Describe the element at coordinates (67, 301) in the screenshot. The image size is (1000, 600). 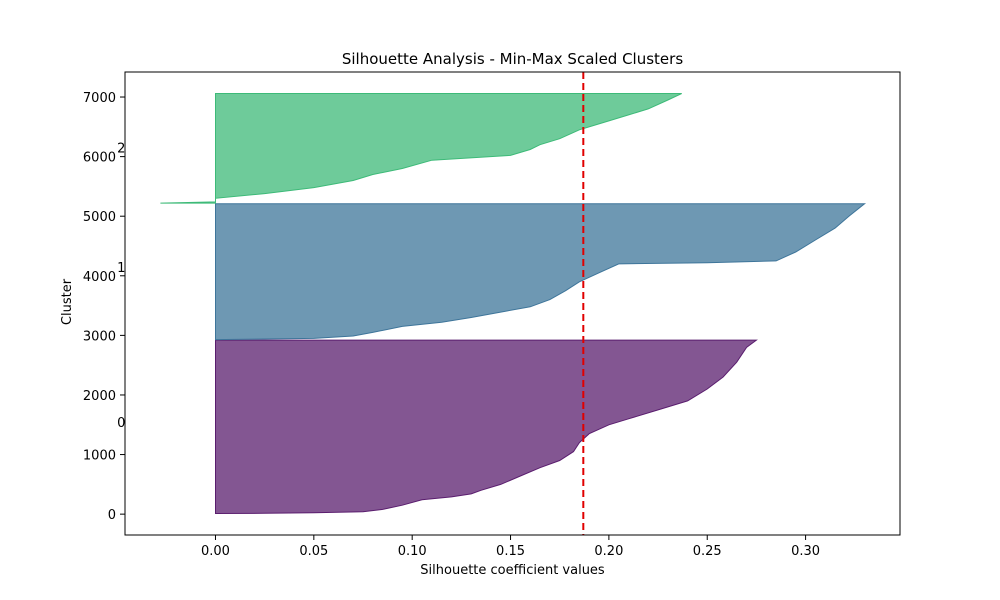
I see `y-axis-title: Cluster` at that location.